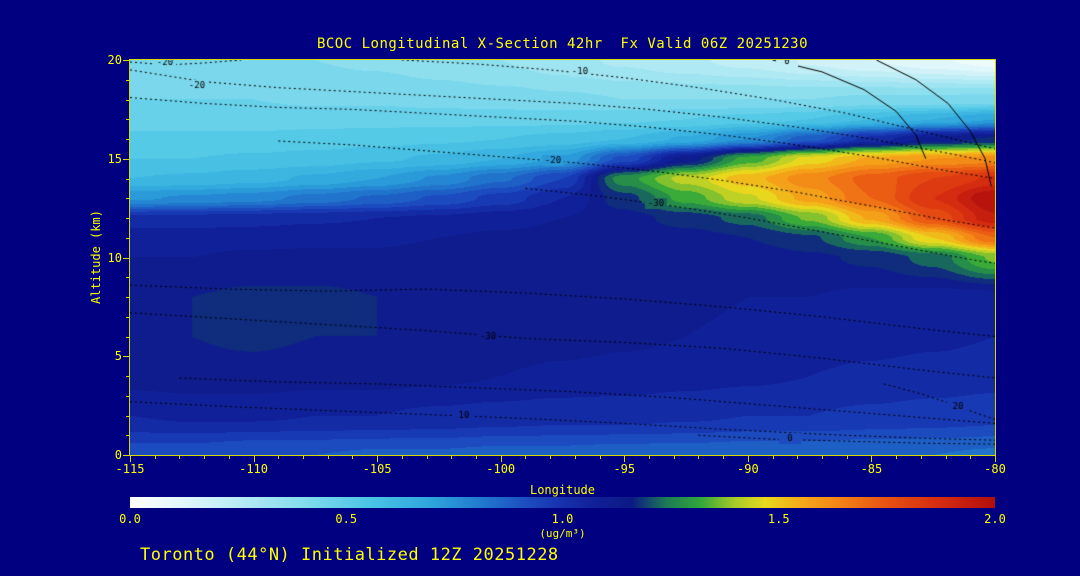  What do you see at coordinates (118, 455) in the screenshot?
I see `y-tick-label: 0` at bounding box center [118, 455].